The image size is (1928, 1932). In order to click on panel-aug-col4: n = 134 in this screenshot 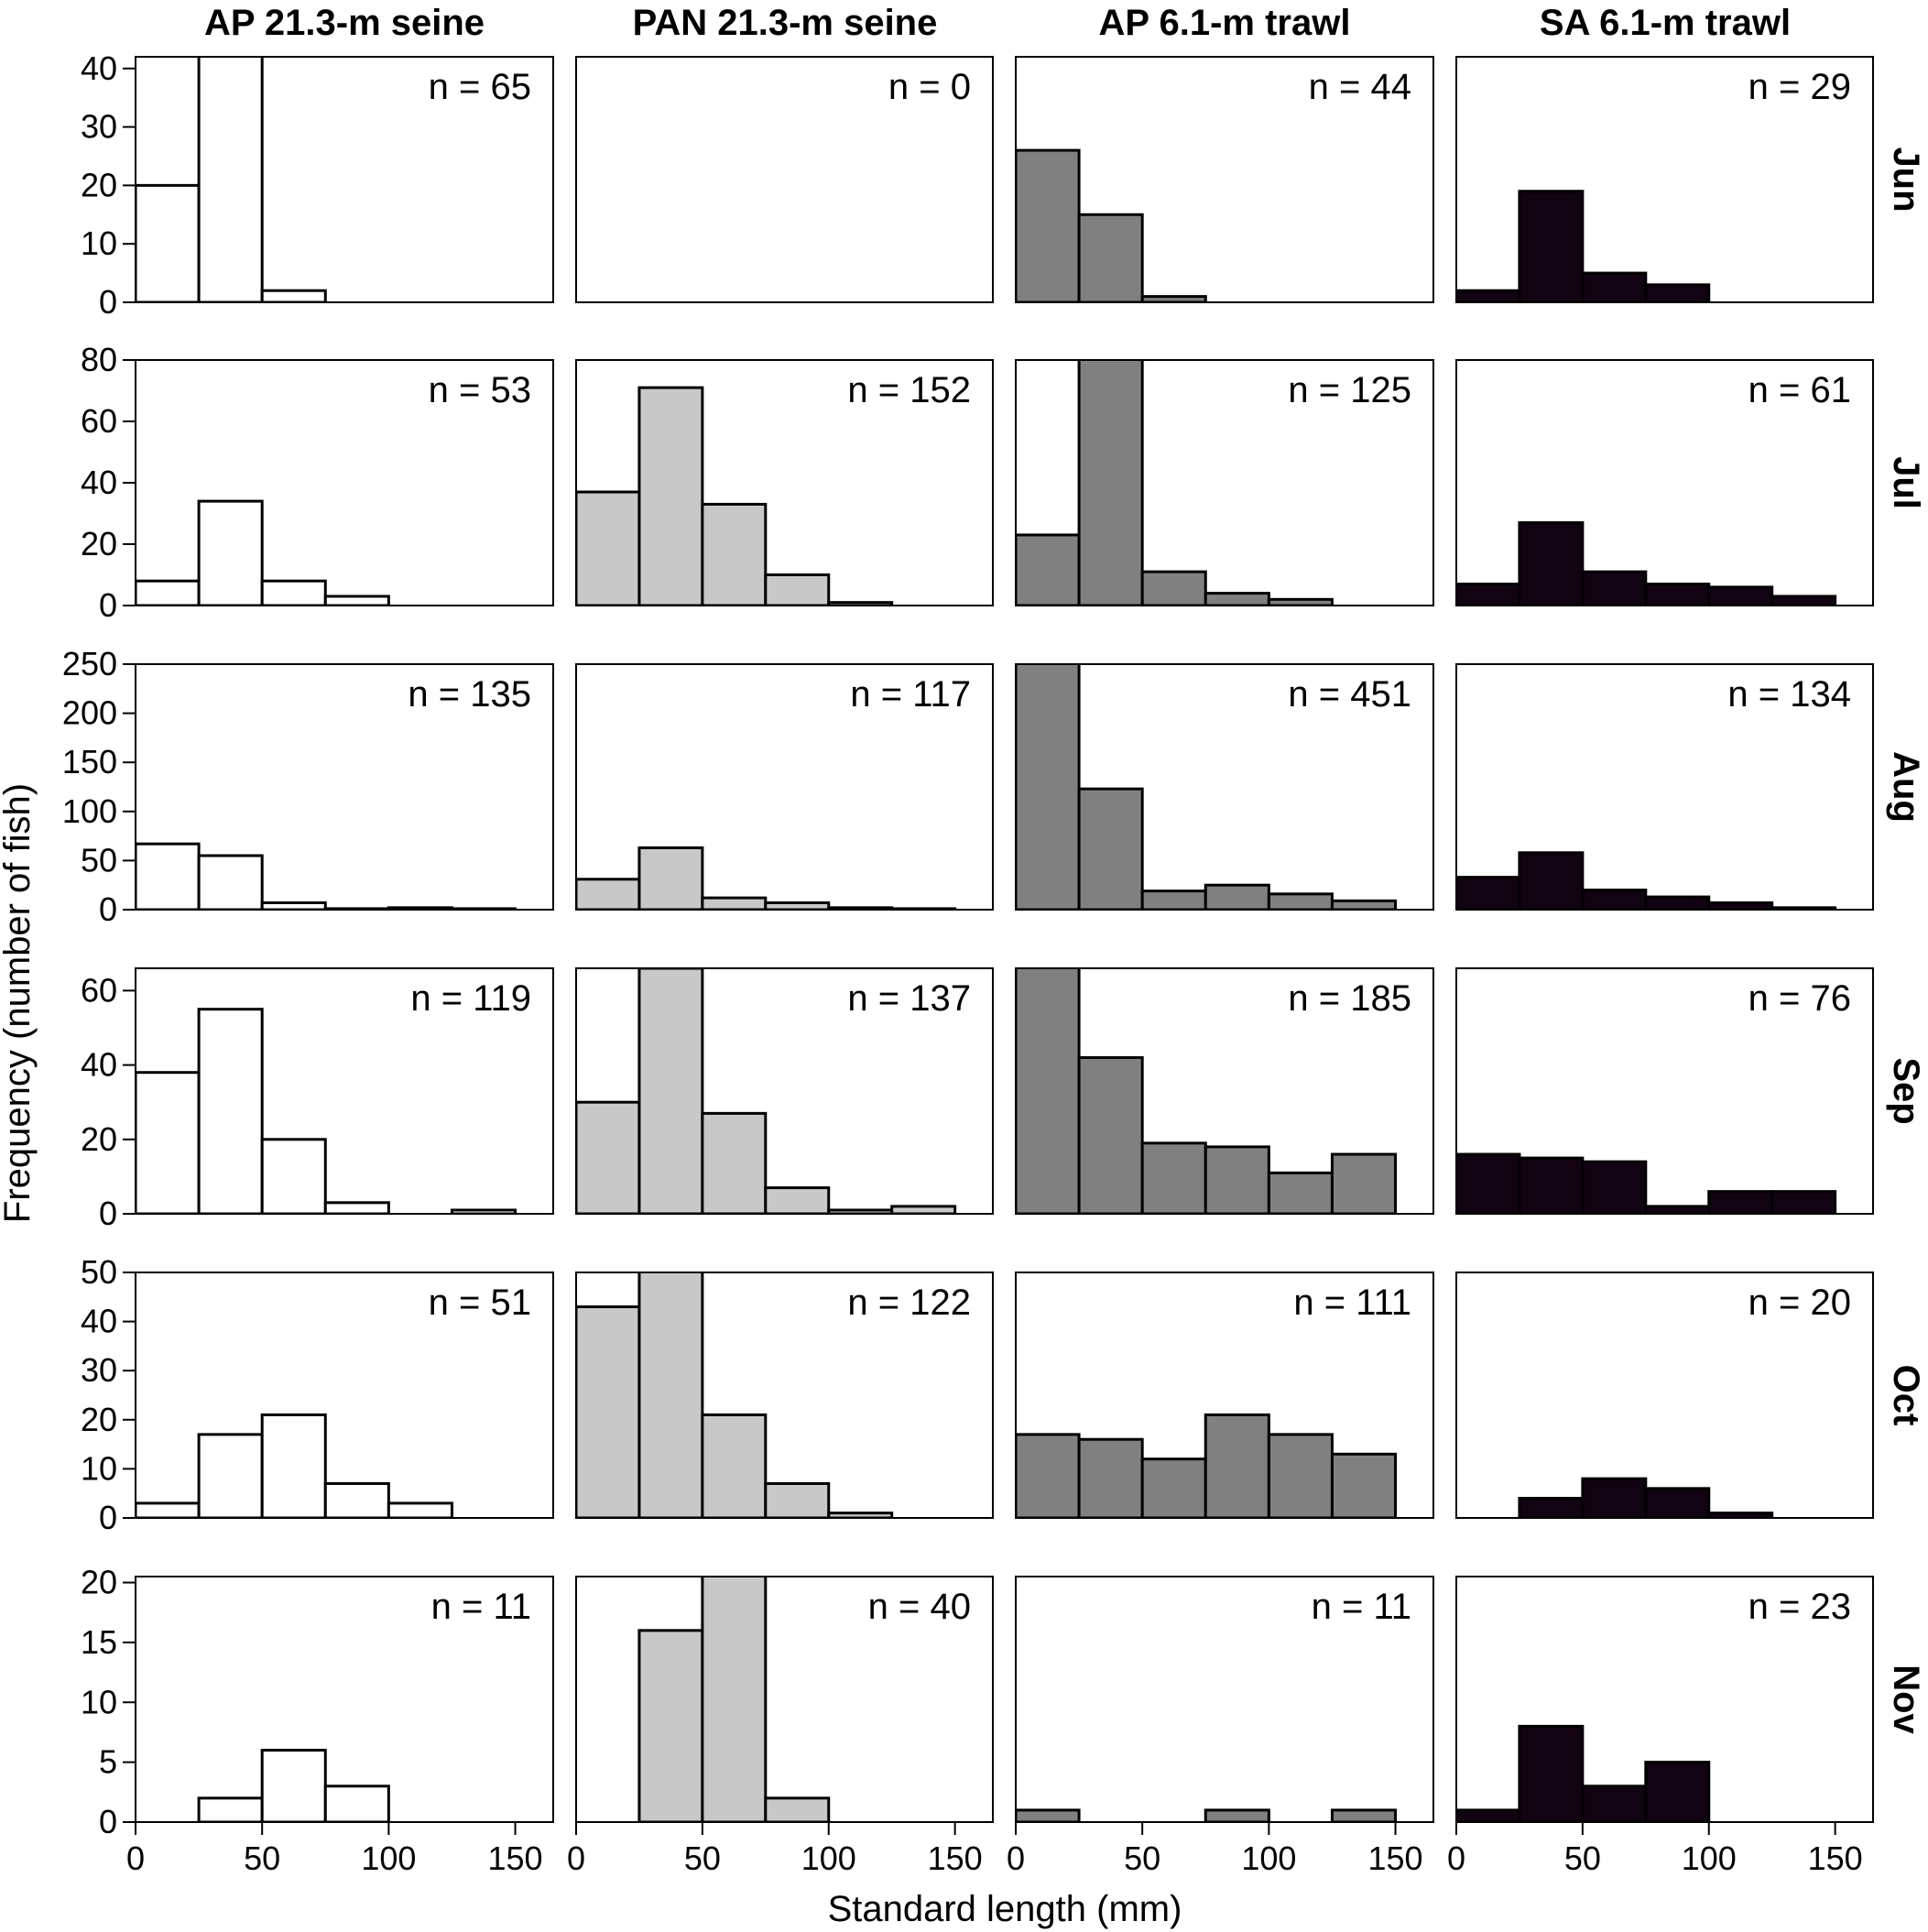, I will do `click(1664, 787)`.